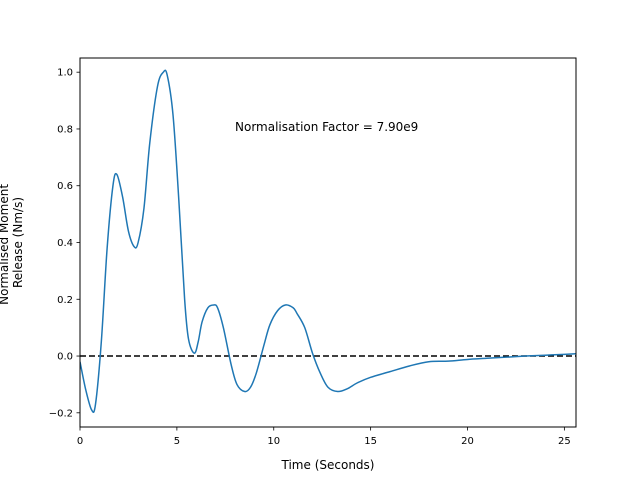 The height and width of the screenshot is (480, 640). What do you see at coordinates (65, 300) in the screenshot?
I see `y-tick-label: 0.2` at bounding box center [65, 300].